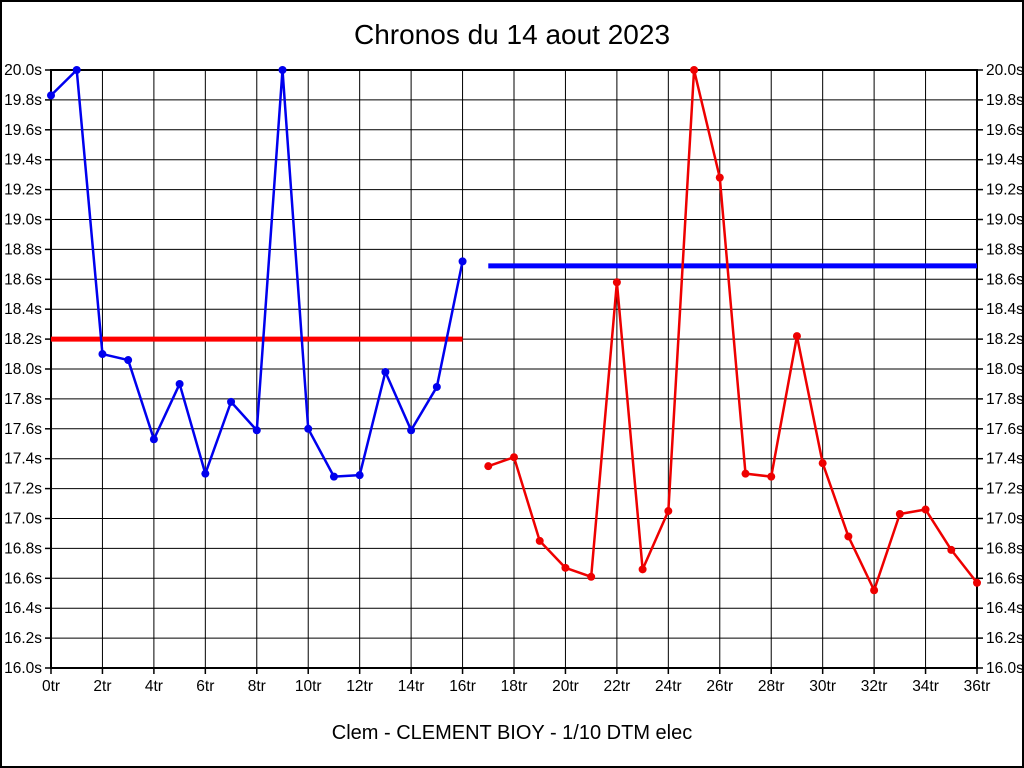 Image resolution: width=1024 pixels, height=768 pixels. What do you see at coordinates (23, 100) in the screenshot?
I see `y-axis-label-left: 19.8s` at bounding box center [23, 100].